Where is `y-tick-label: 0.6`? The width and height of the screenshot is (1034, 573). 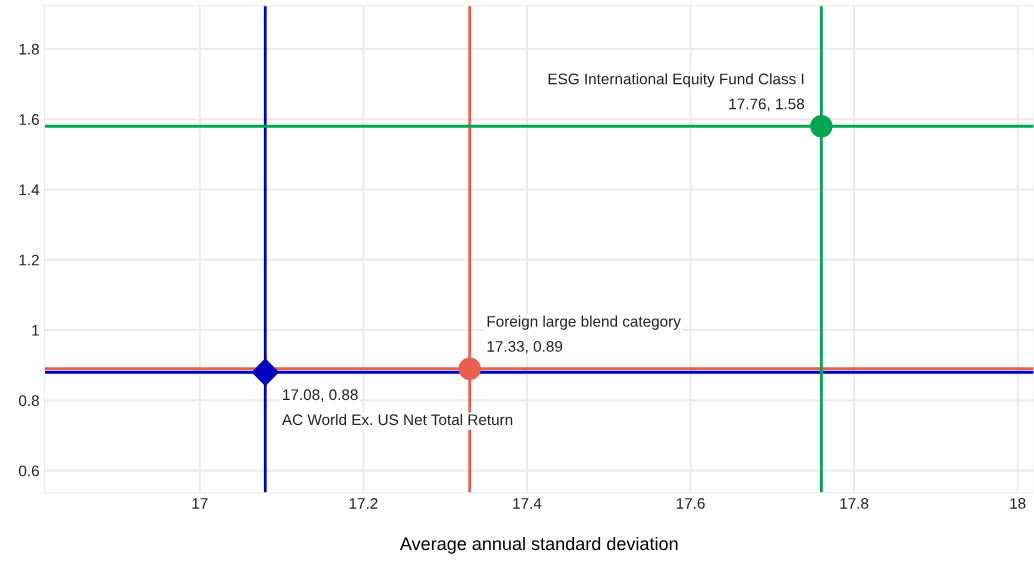
y-tick-label: 0.6 is located at coordinates (28, 471).